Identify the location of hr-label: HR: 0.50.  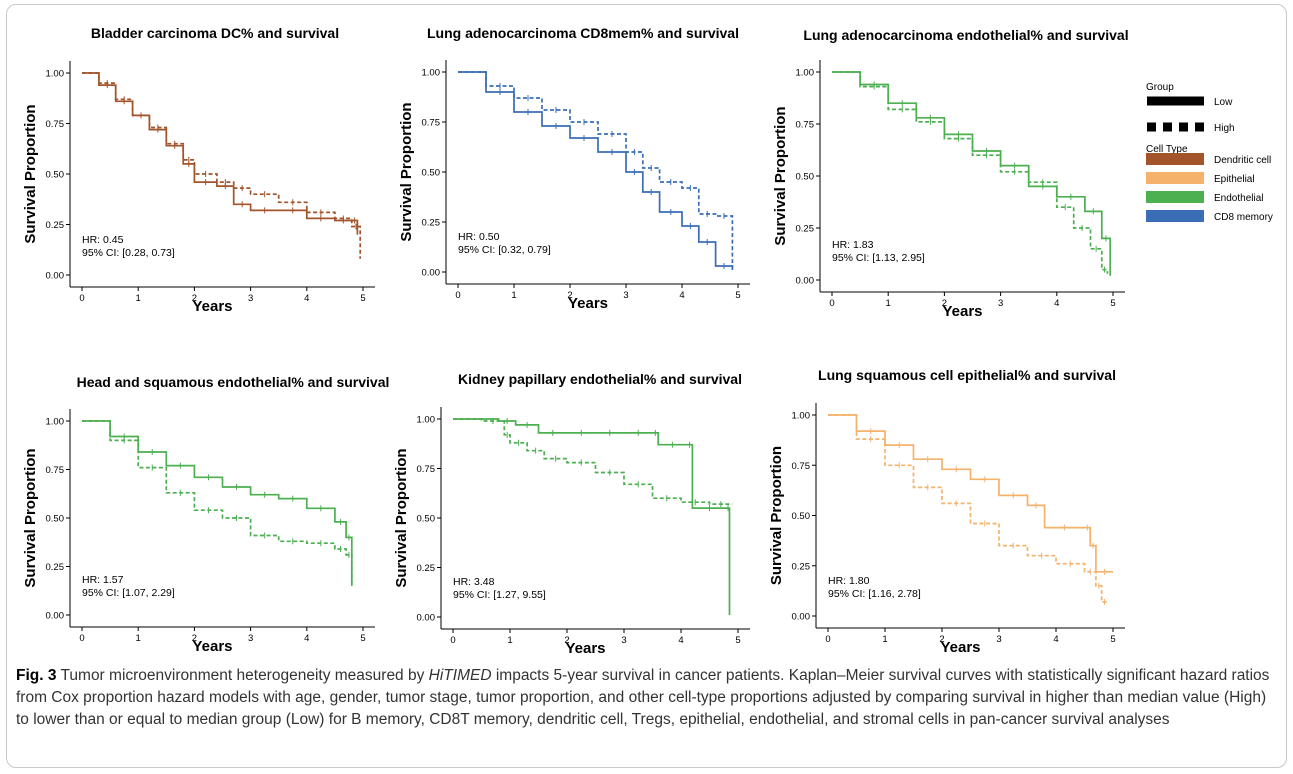
(479, 237).